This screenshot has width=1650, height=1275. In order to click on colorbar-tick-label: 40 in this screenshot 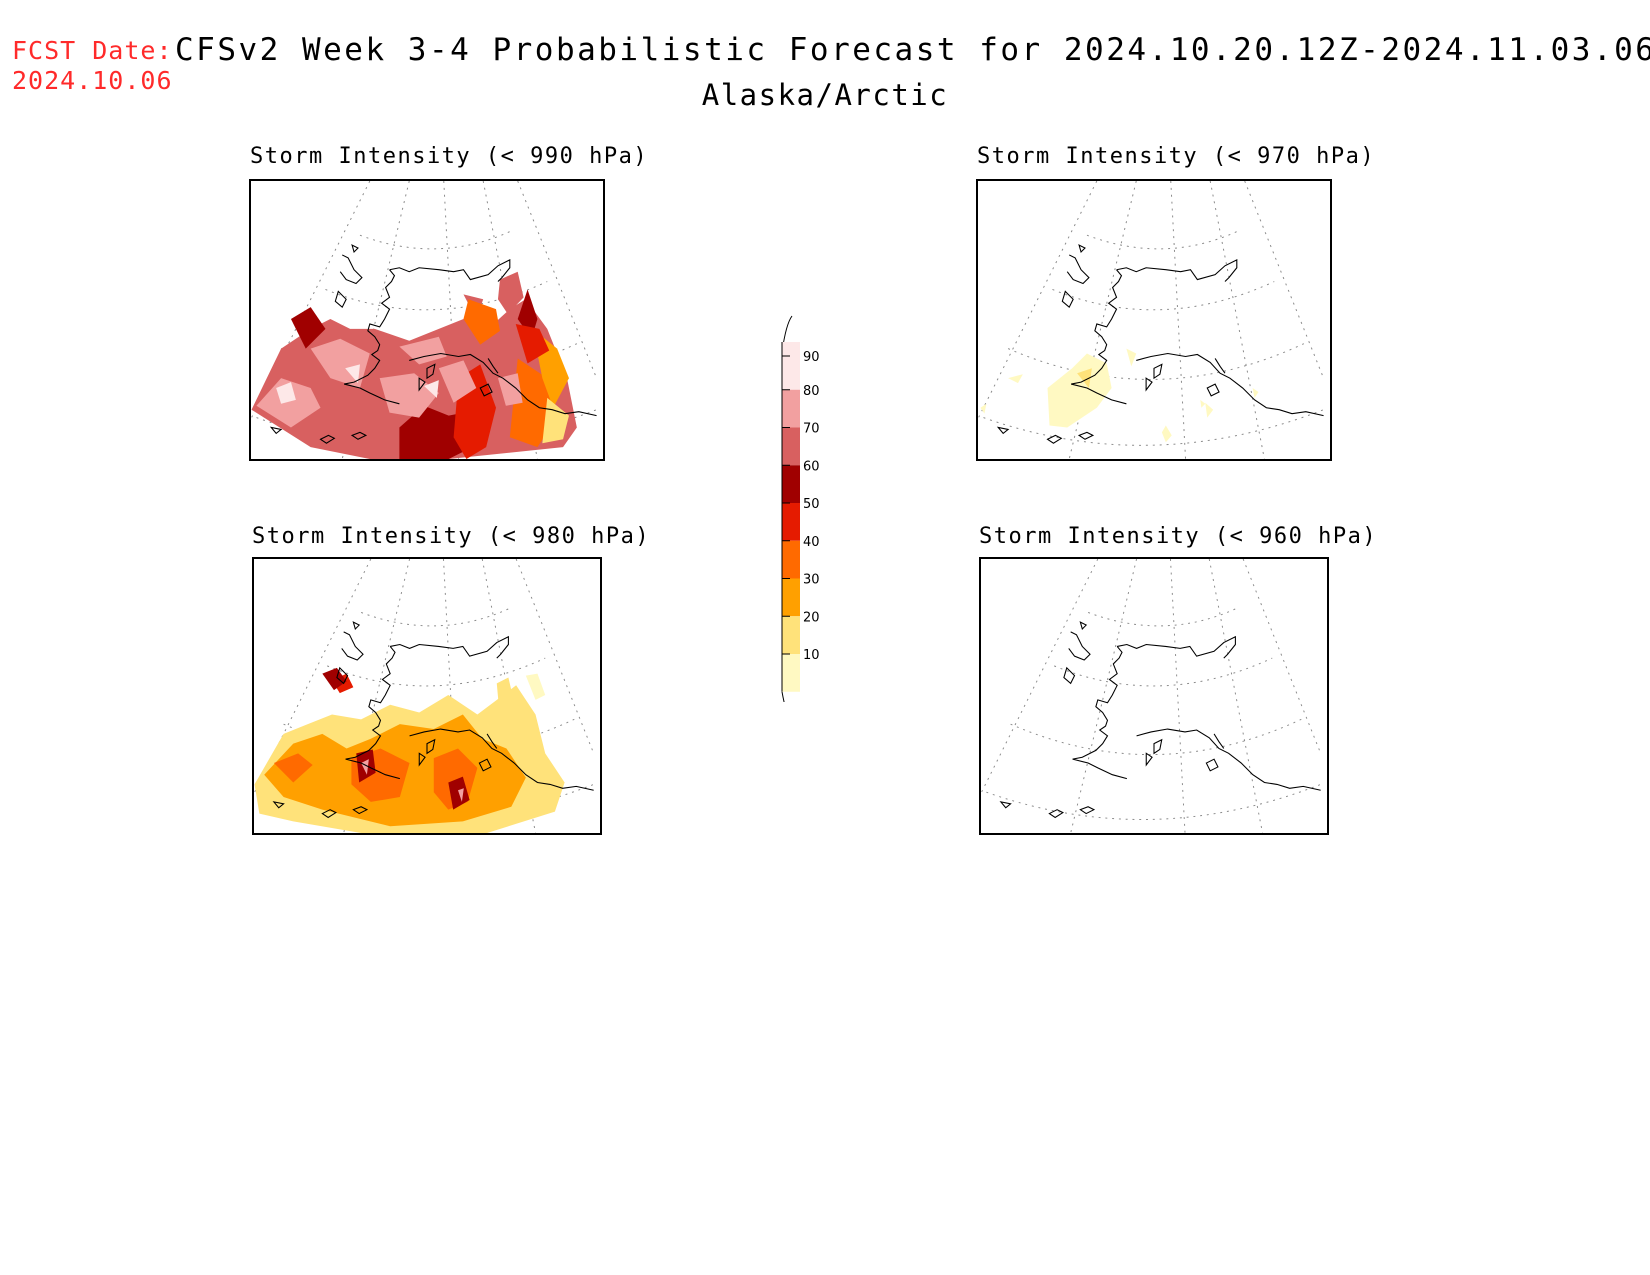, I will do `click(811, 542)`.